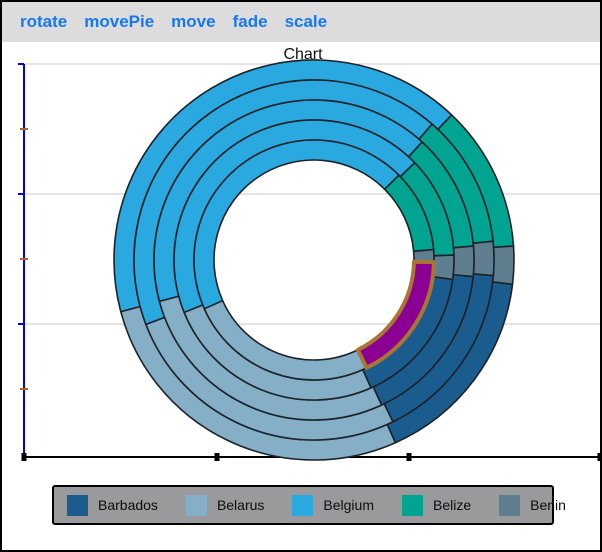  Describe the element at coordinates (503, 265) in the screenshot. I see `pie-slice-benin-ring0` at that location.